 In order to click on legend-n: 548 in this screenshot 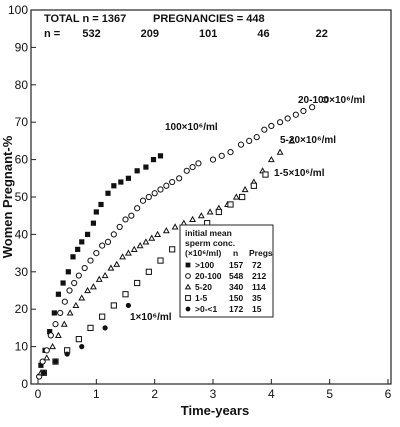, I will do `click(236, 276)`.